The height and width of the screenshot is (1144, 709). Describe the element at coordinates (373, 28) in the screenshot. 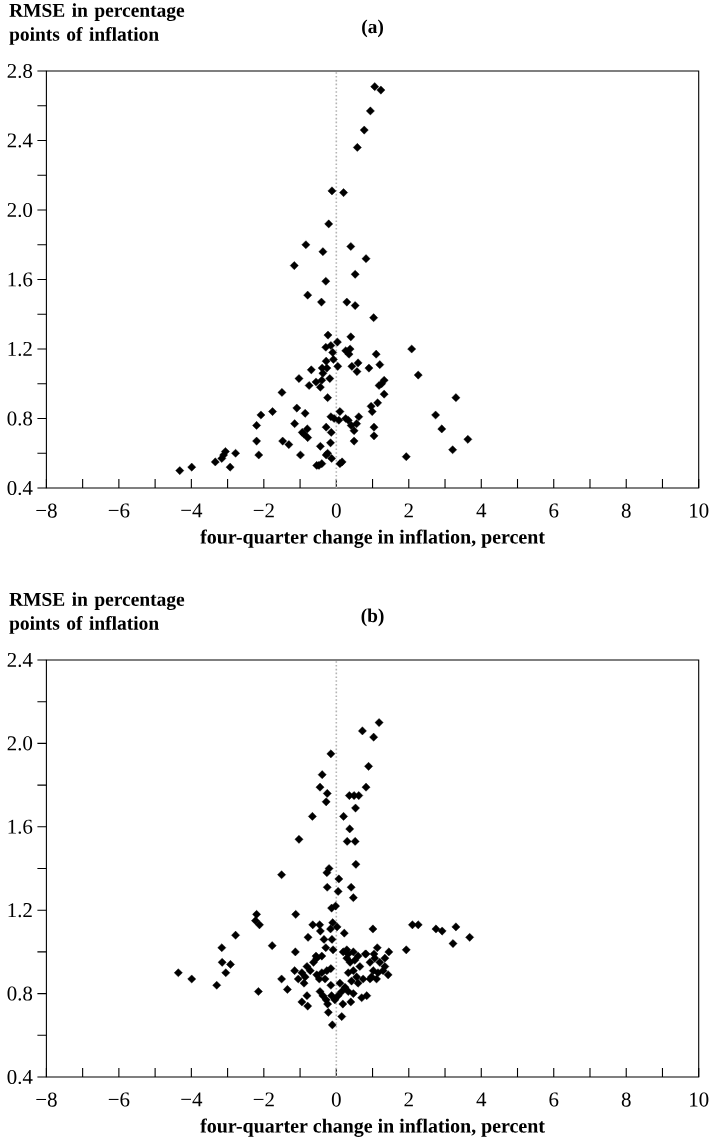

I see `chart-title: (a)` at that location.